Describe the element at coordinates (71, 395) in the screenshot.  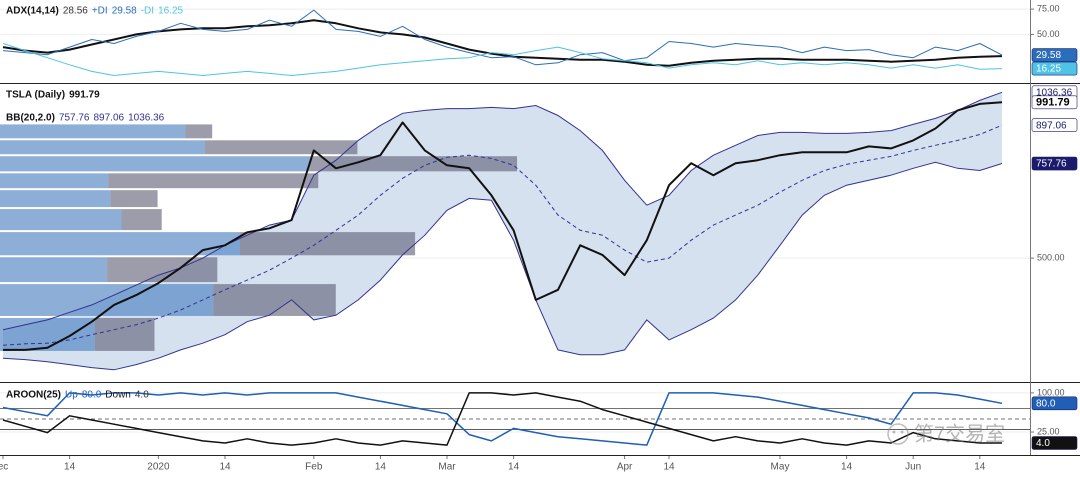
I see `legend-name: Up` at that location.